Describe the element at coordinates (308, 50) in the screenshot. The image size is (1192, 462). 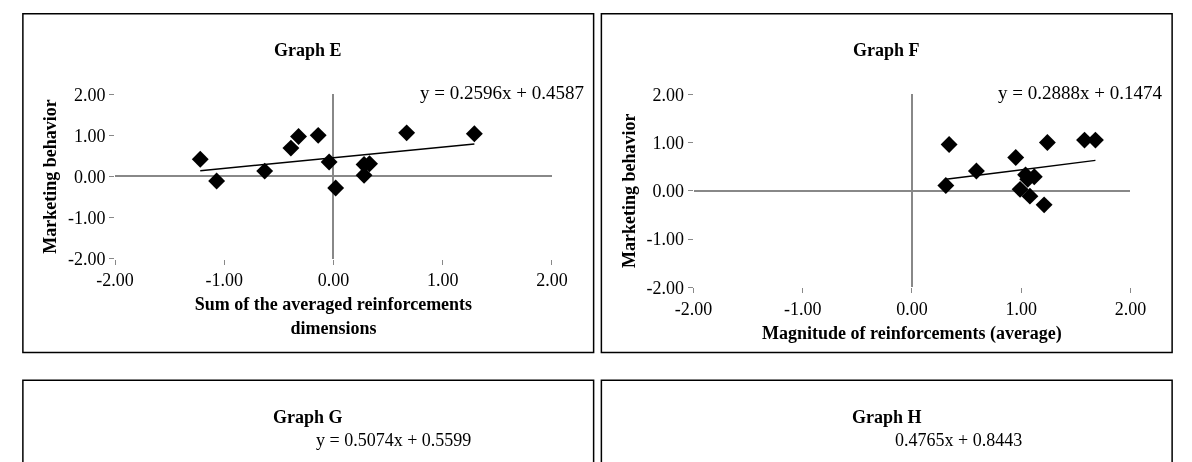
I see `chart-title: Graph E` at that location.